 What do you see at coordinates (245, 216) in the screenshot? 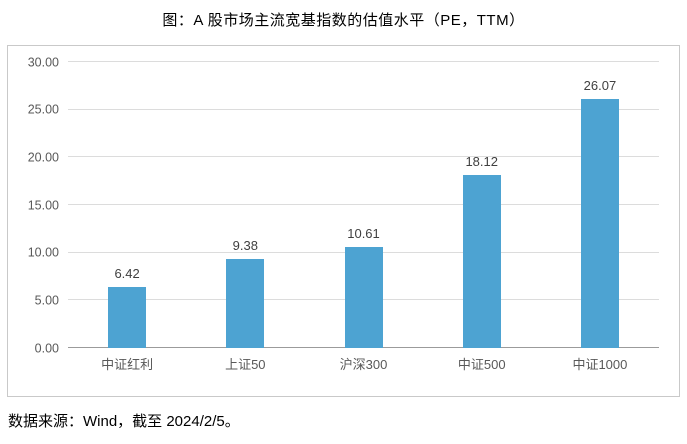
I see `bar-column: 9.38 上证50` at bounding box center [245, 216].